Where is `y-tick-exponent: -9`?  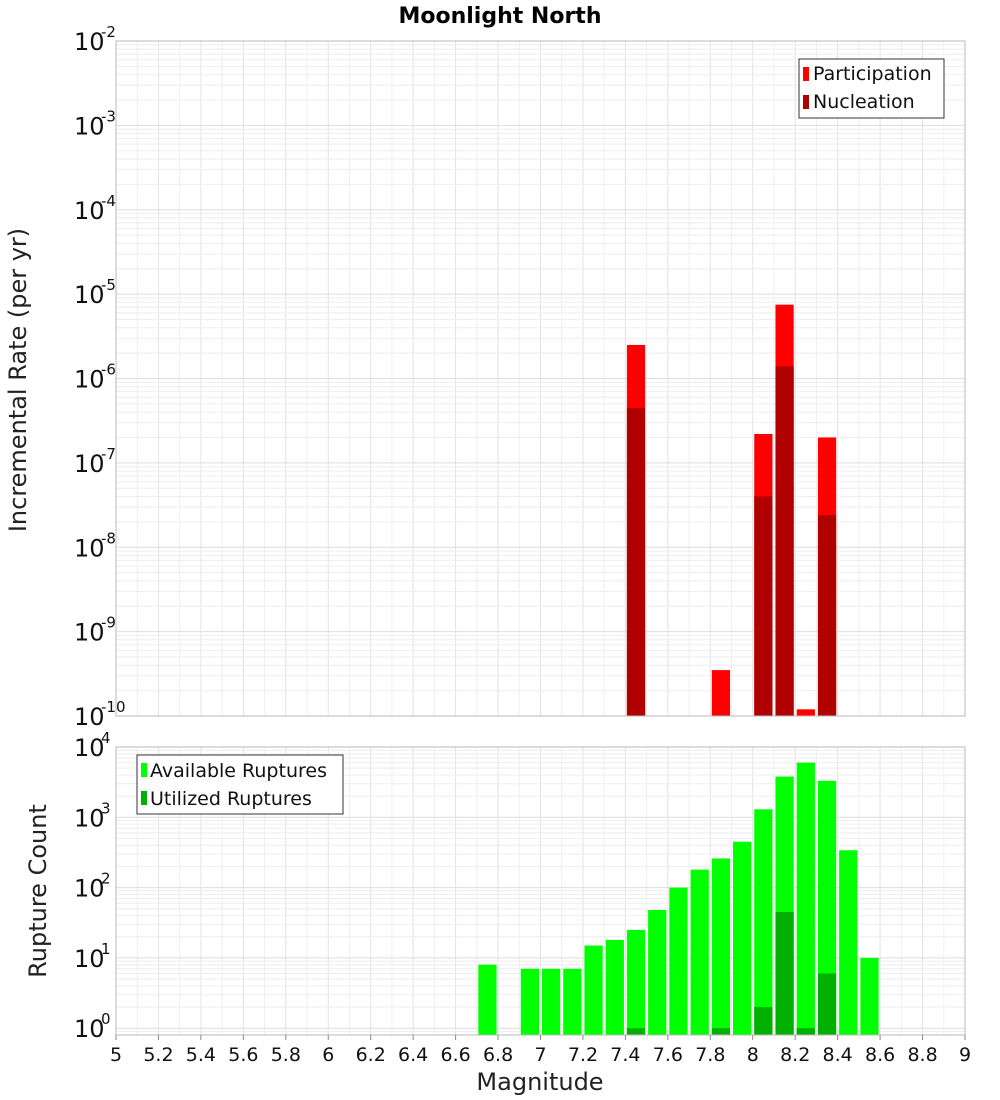
y-tick-exponent: -9 is located at coordinates (108, 623).